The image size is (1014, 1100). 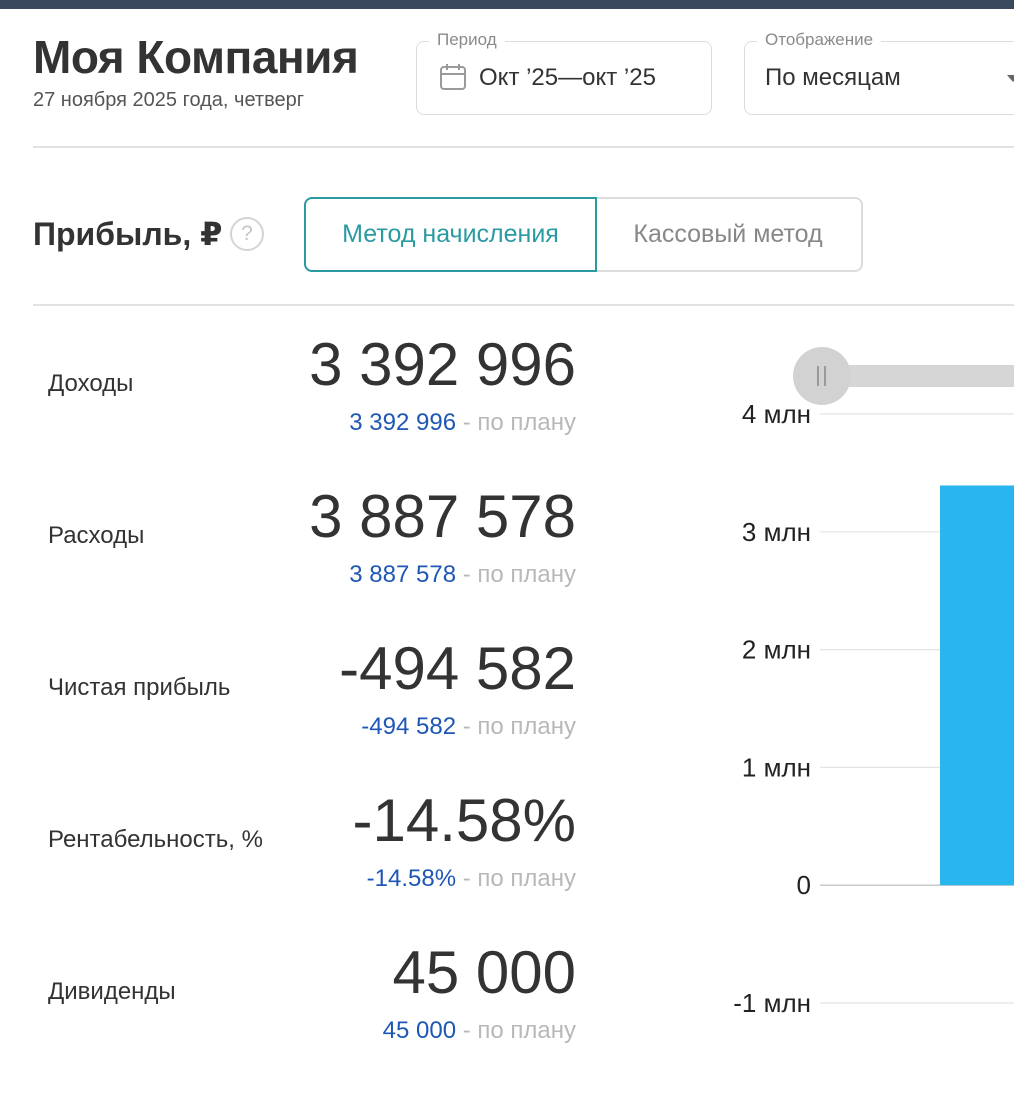 I want to click on y-tick-label: 0, so click(x=804, y=885).